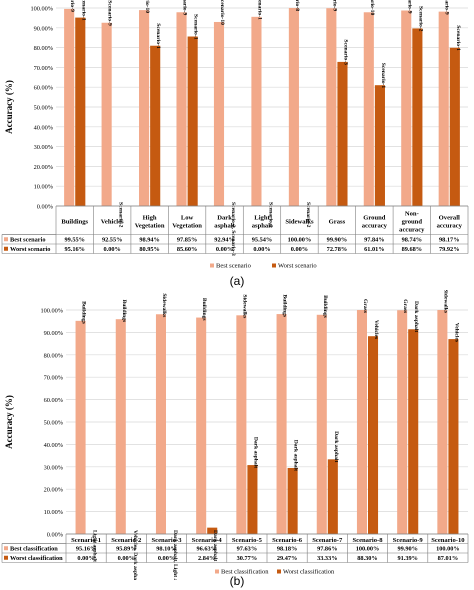  Describe the element at coordinates (412, 240) in the screenshot. I see `data-value-label: 98.74%` at that location.